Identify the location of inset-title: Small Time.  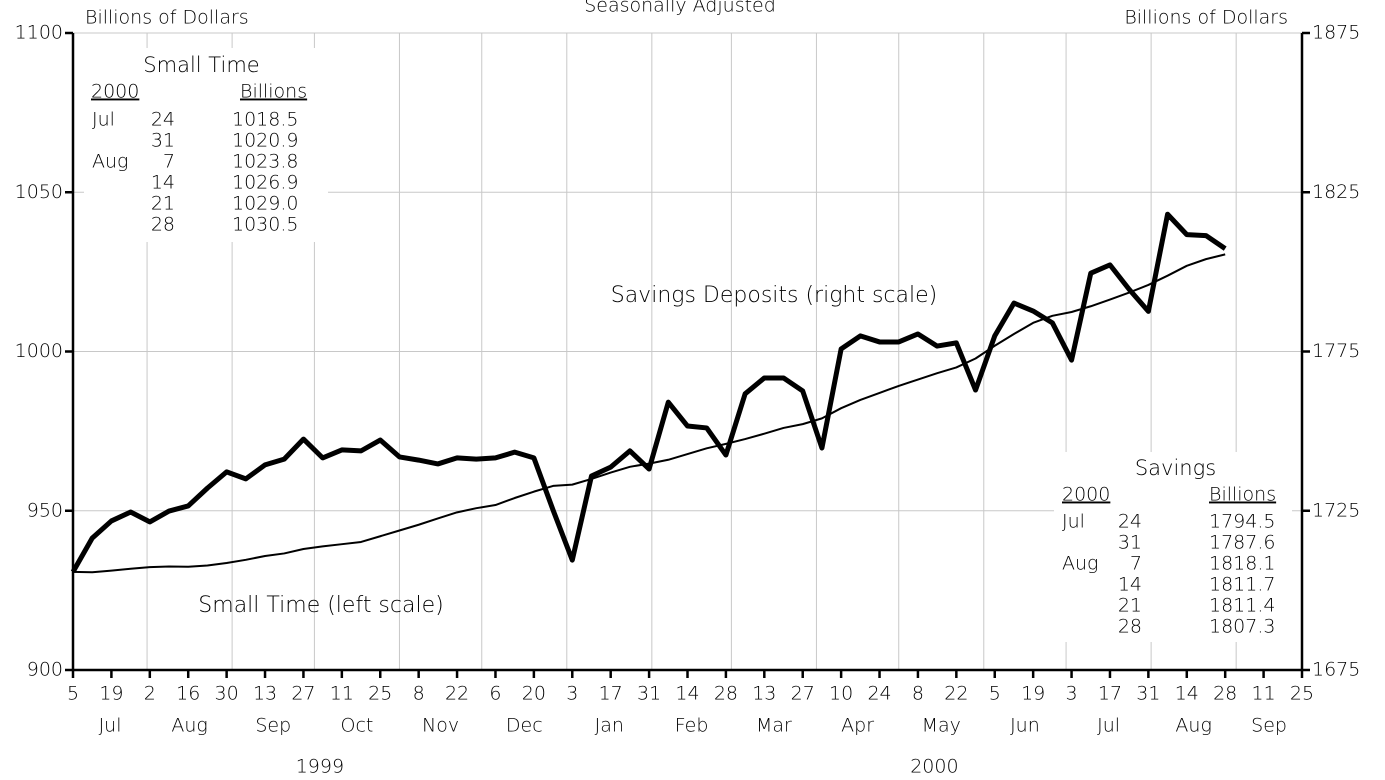
(201, 65).